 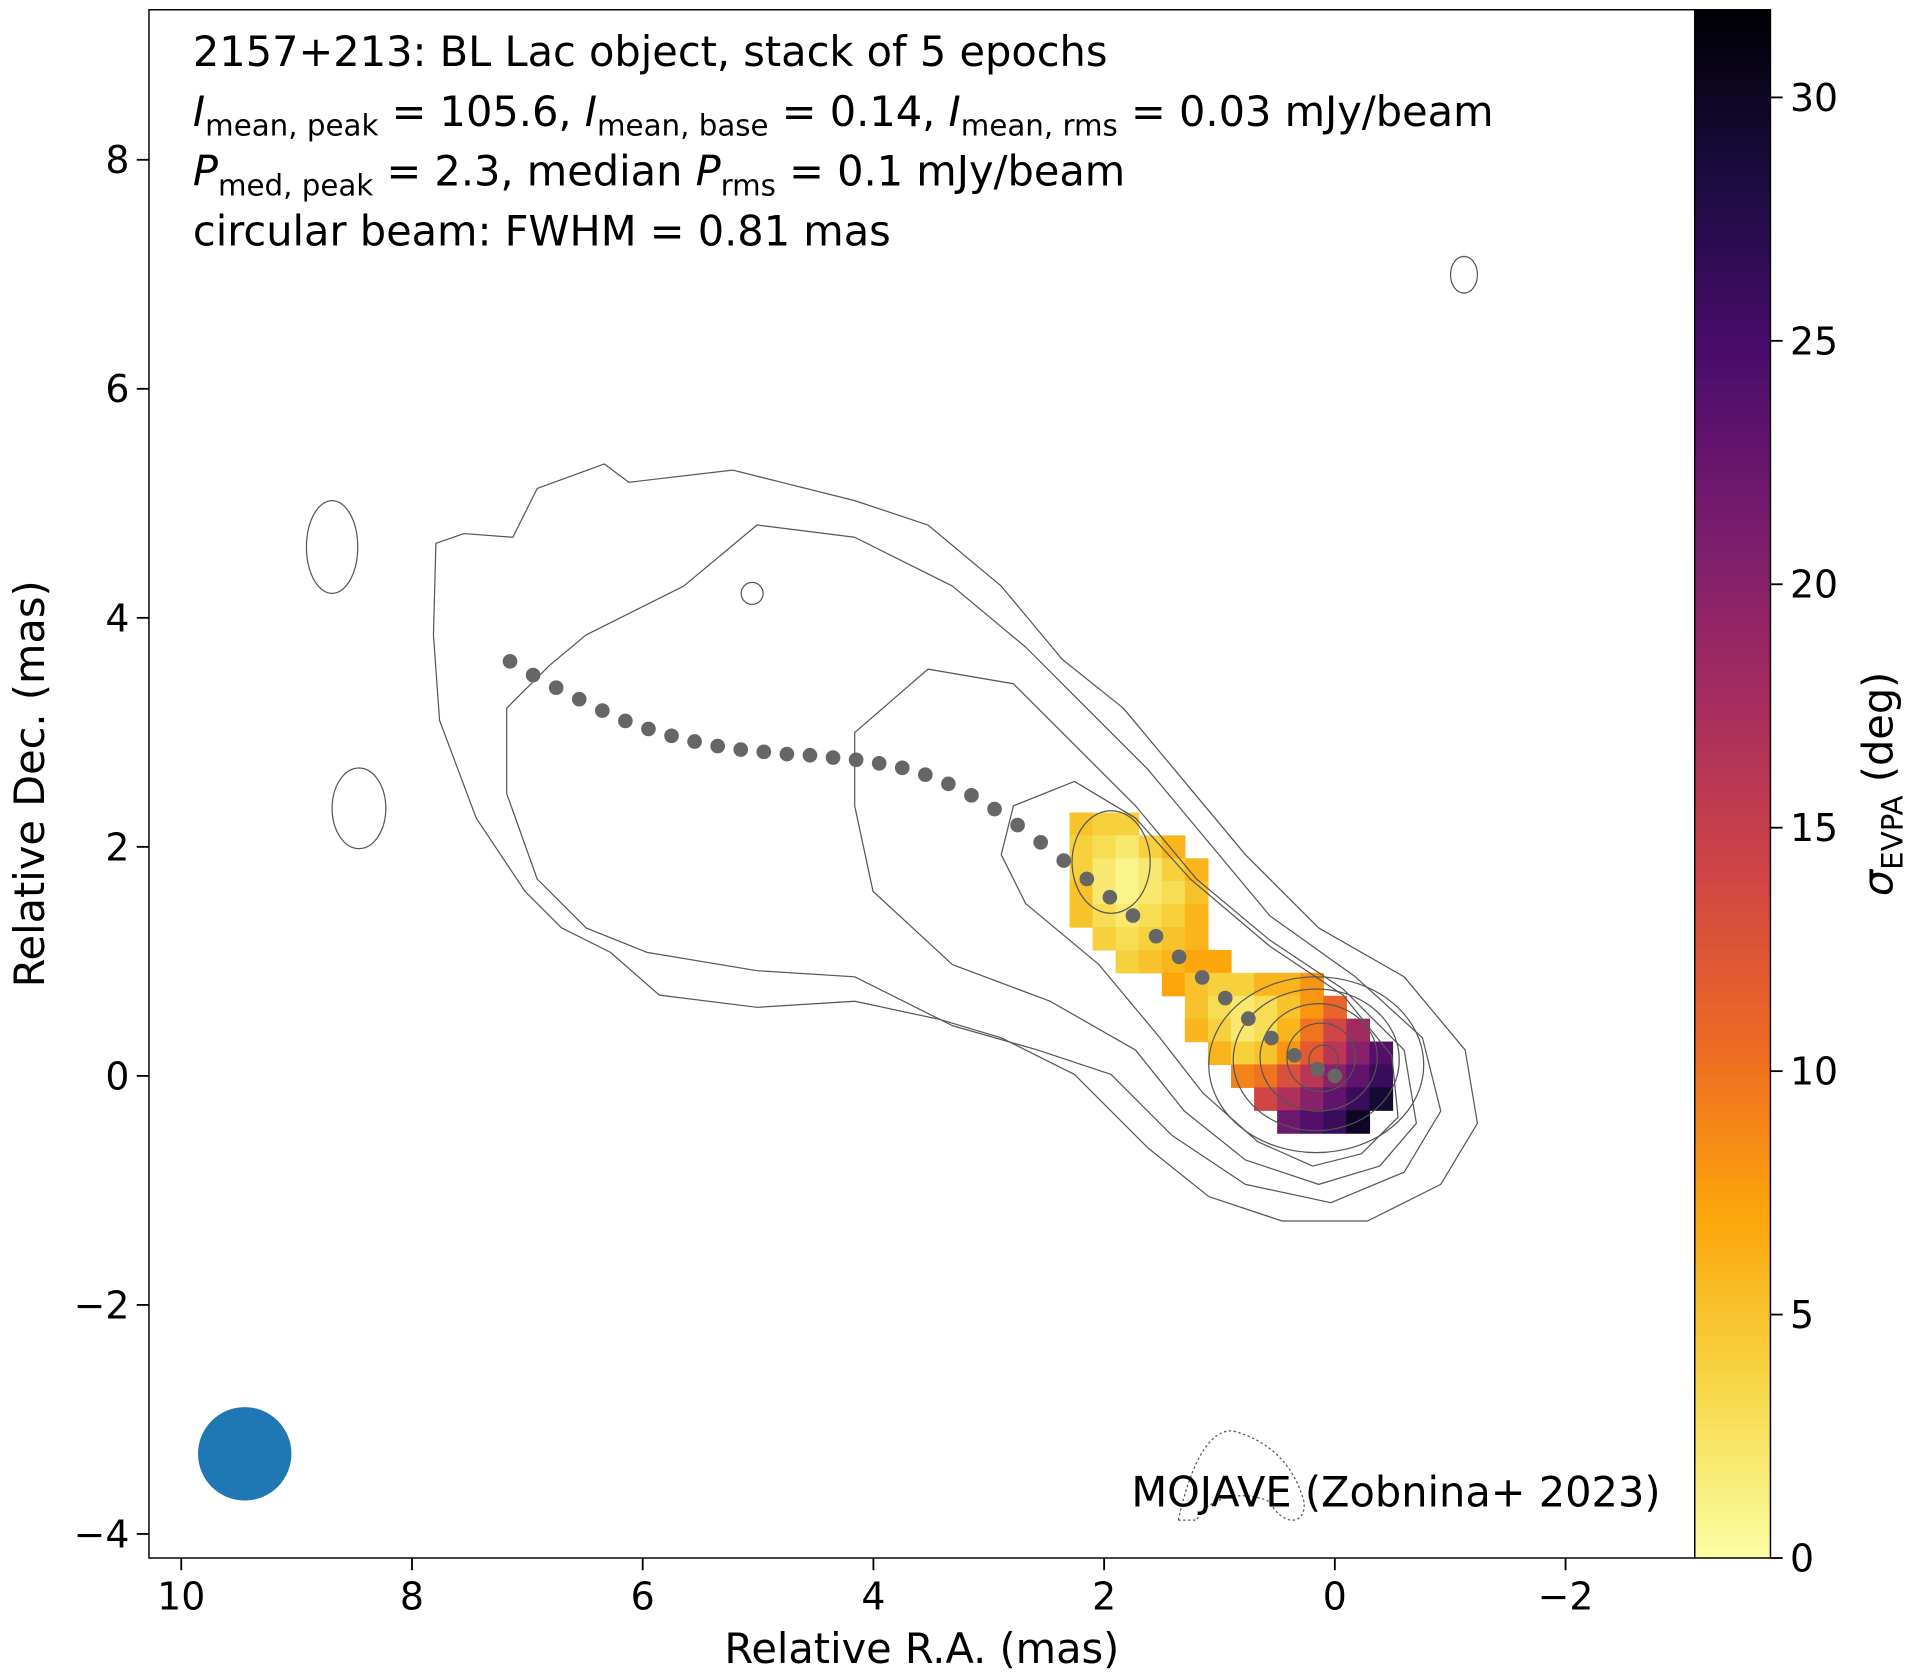 I want to click on text-part: I, so click(x=199, y=111).